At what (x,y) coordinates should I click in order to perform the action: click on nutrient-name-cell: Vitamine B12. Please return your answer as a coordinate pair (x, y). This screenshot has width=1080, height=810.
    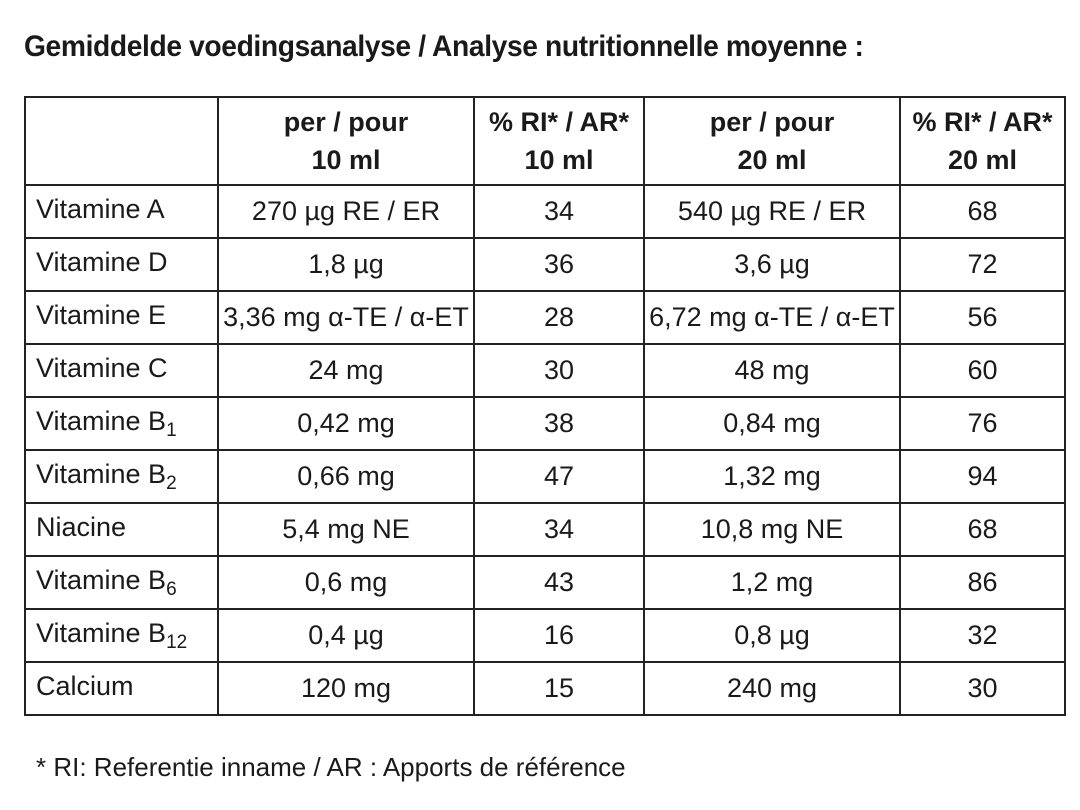
    Looking at the image, I should click on (121, 635).